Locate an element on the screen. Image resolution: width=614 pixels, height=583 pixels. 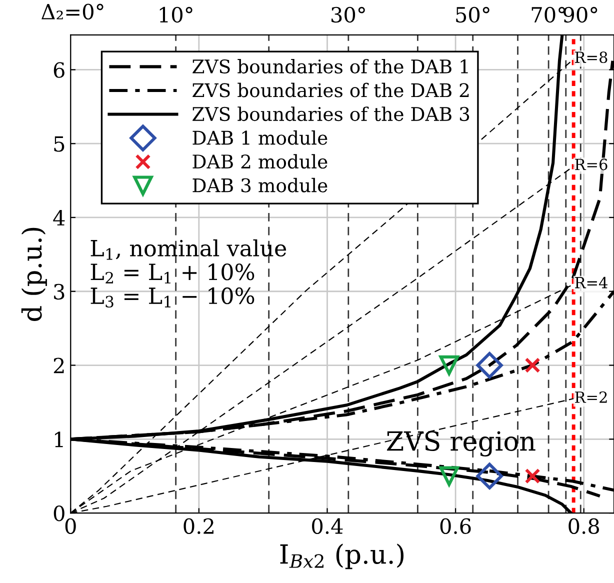
annotation: L$_{2}$ = L$_{1}$ + 10% is located at coordinates (172, 273).